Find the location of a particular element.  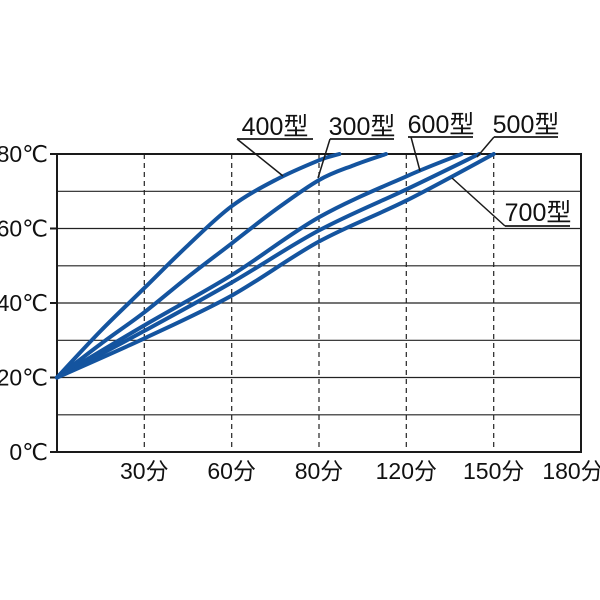

x-tick-label: 30分 is located at coordinates (144, 471).